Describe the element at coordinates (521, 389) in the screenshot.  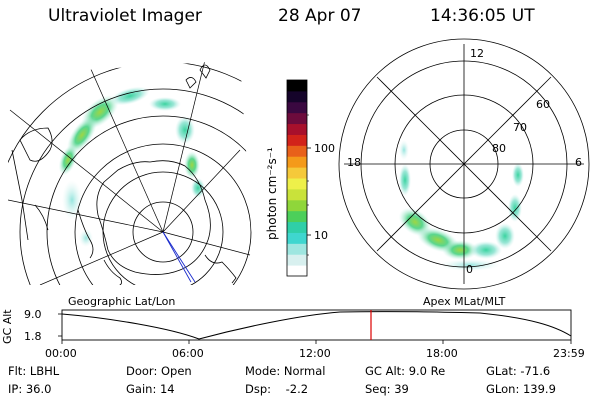
I see `glon-field: GLon: 139.9` at that location.